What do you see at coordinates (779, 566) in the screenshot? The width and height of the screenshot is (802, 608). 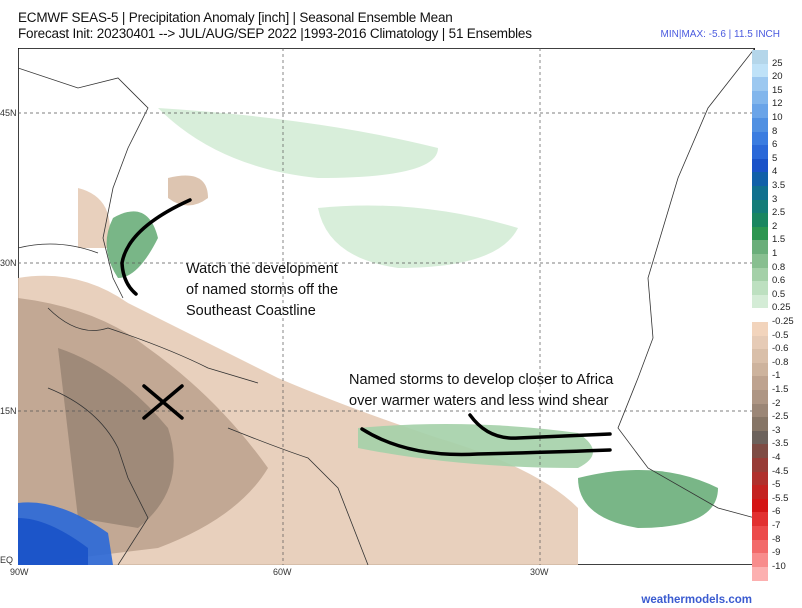 I see `colorbar-label: -10` at bounding box center [779, 566].